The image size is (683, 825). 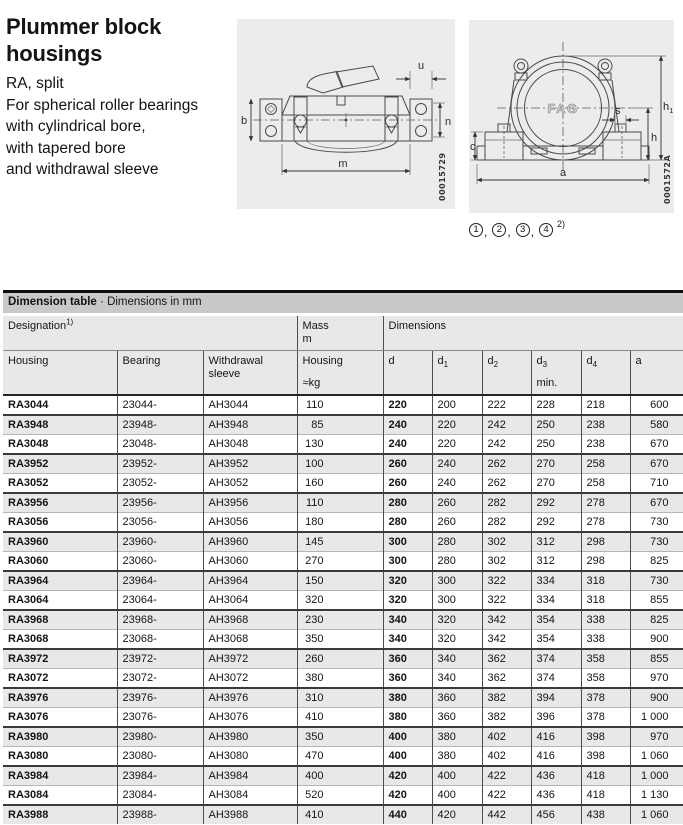 What do you see at coordinates (340, 482) in the screenshot?
I see `cell-mass: 160` at bounding box center [340, 482].